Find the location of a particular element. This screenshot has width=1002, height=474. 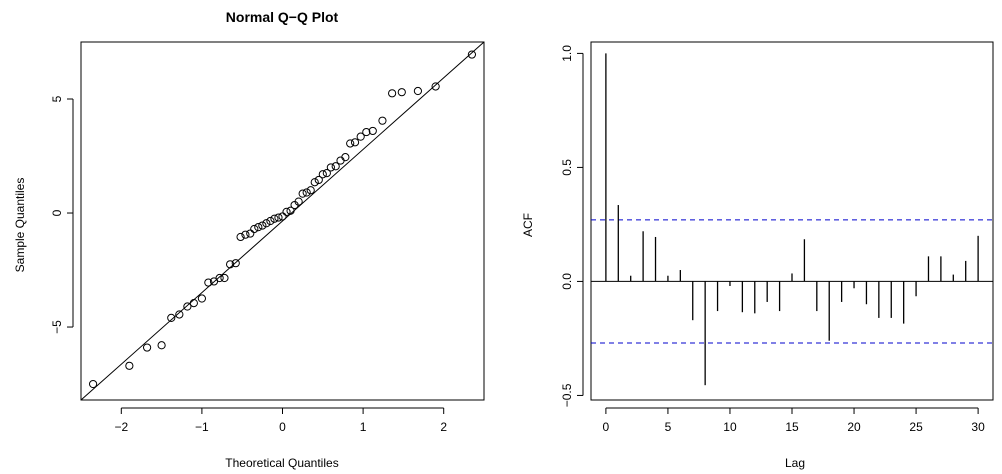

acf-x-tick-label: 5 is located at coordinates (668, 427).